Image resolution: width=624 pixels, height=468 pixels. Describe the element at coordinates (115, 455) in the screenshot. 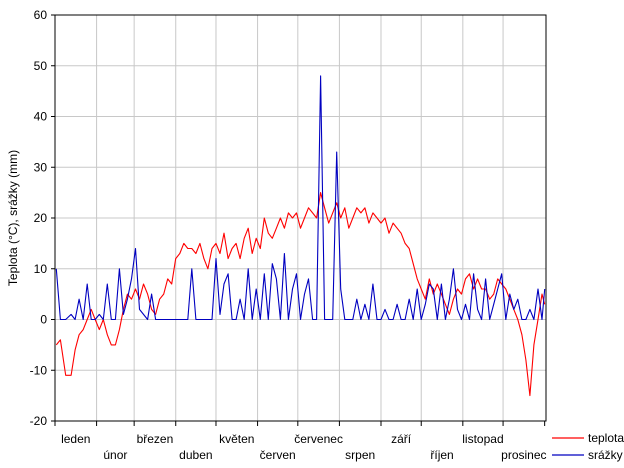

I see `month-label: únor` at that location.